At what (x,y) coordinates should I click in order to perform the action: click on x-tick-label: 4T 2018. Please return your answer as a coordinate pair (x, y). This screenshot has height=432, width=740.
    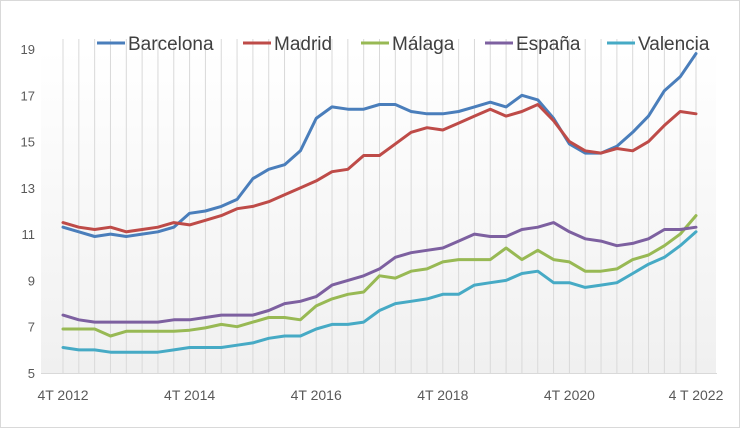
    Looking at the image, I should click on (442, 395).